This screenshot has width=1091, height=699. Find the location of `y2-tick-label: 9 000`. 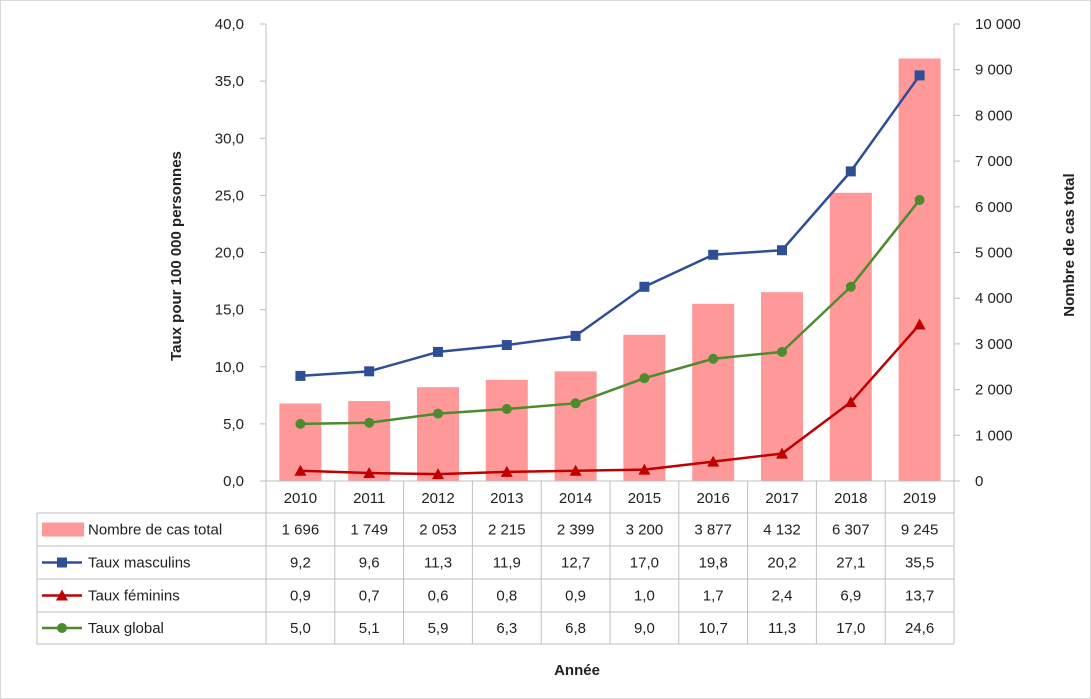

y2-tick-label: 9 000 is located at coordinates (994, 70).